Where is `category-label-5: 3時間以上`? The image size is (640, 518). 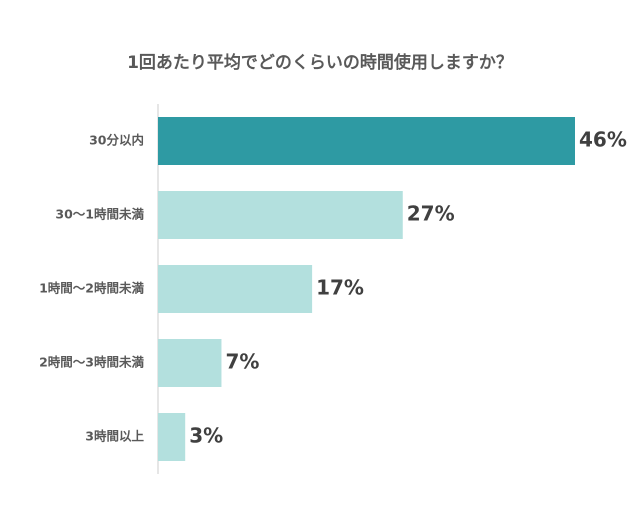
category-label-5: 3時間以上 is located at coordinates (114, 436).